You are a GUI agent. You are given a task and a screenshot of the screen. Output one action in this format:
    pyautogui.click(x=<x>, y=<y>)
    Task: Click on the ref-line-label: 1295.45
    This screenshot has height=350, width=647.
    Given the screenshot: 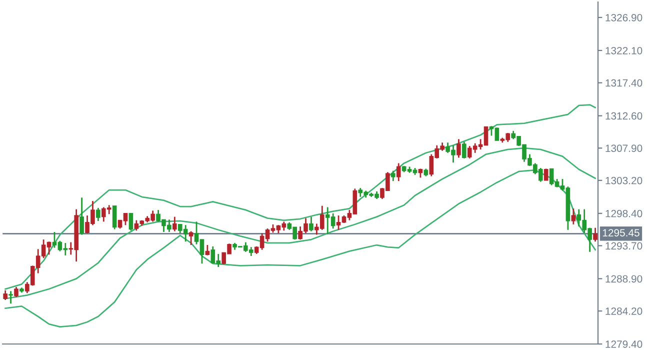 What is the action you would take?
    pyautogui.click(x=621, y=232)
    